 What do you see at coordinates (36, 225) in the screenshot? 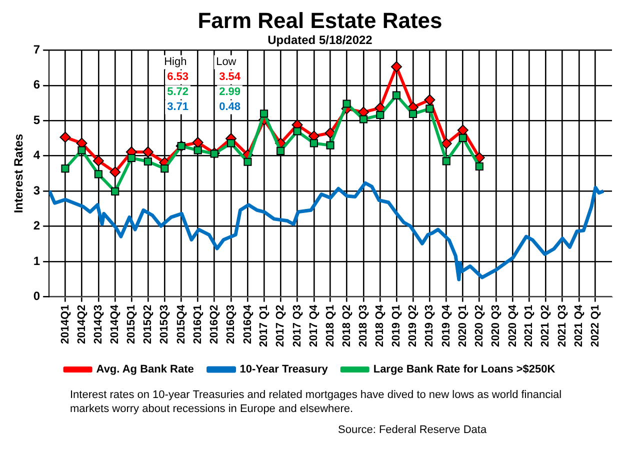
I see `y-tick-label: 2` at bounding box center [36, 225].